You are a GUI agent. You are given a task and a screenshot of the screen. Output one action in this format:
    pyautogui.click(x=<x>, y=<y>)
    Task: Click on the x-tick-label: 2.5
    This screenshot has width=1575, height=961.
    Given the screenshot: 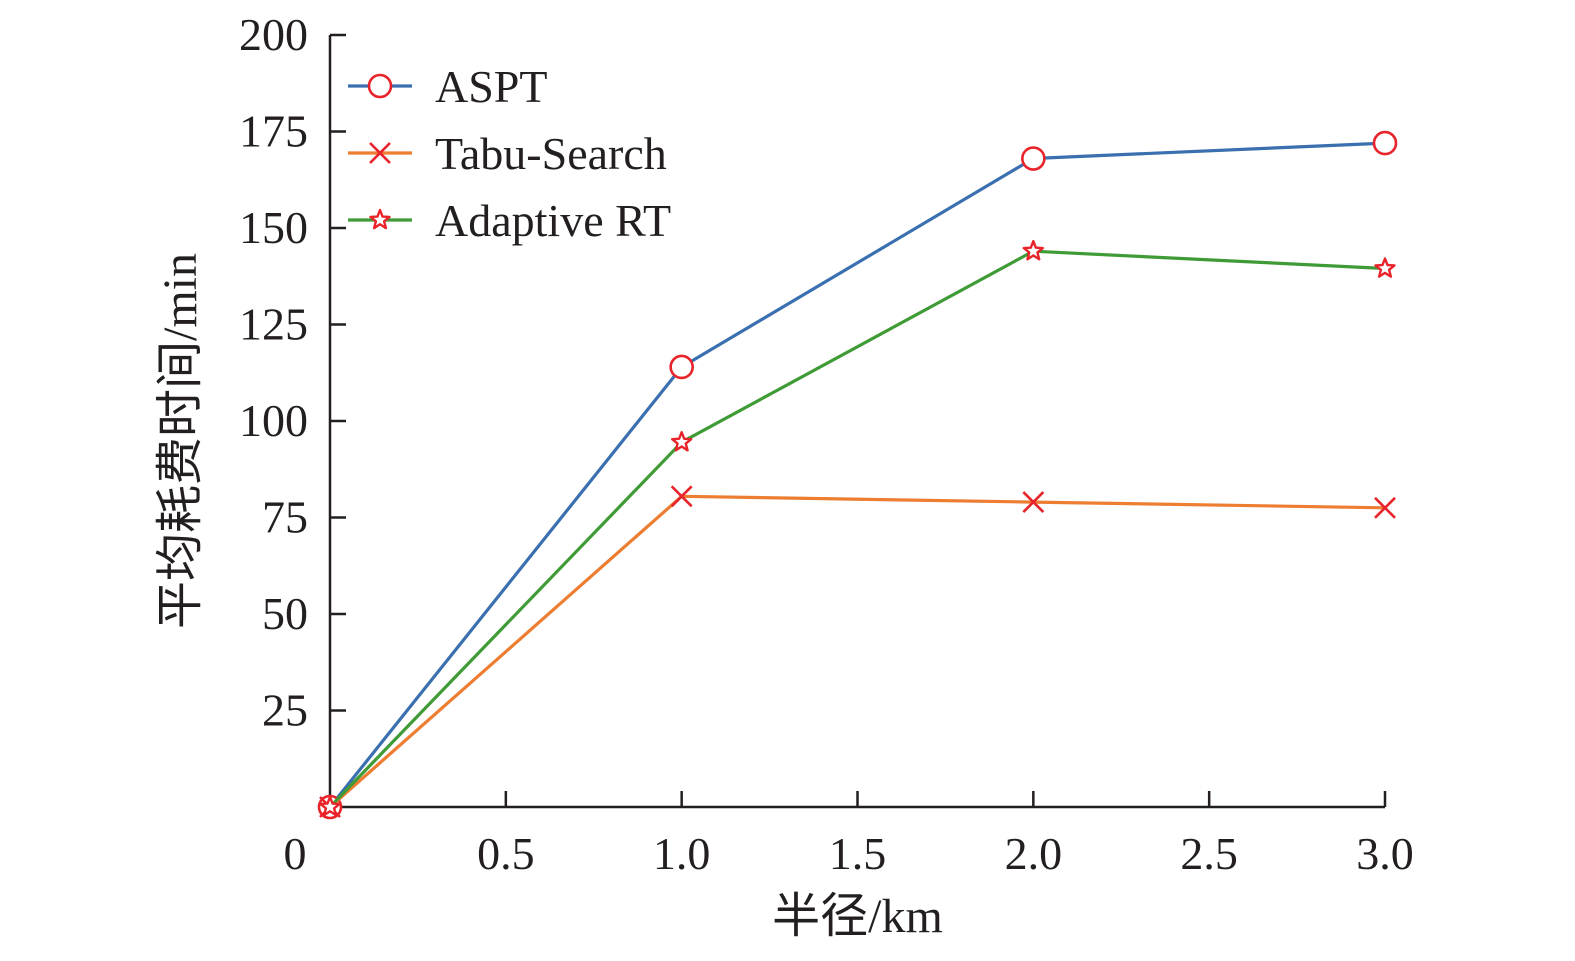 What is the action you would take?
    pyautogui.click(x=1209, y=853)
    